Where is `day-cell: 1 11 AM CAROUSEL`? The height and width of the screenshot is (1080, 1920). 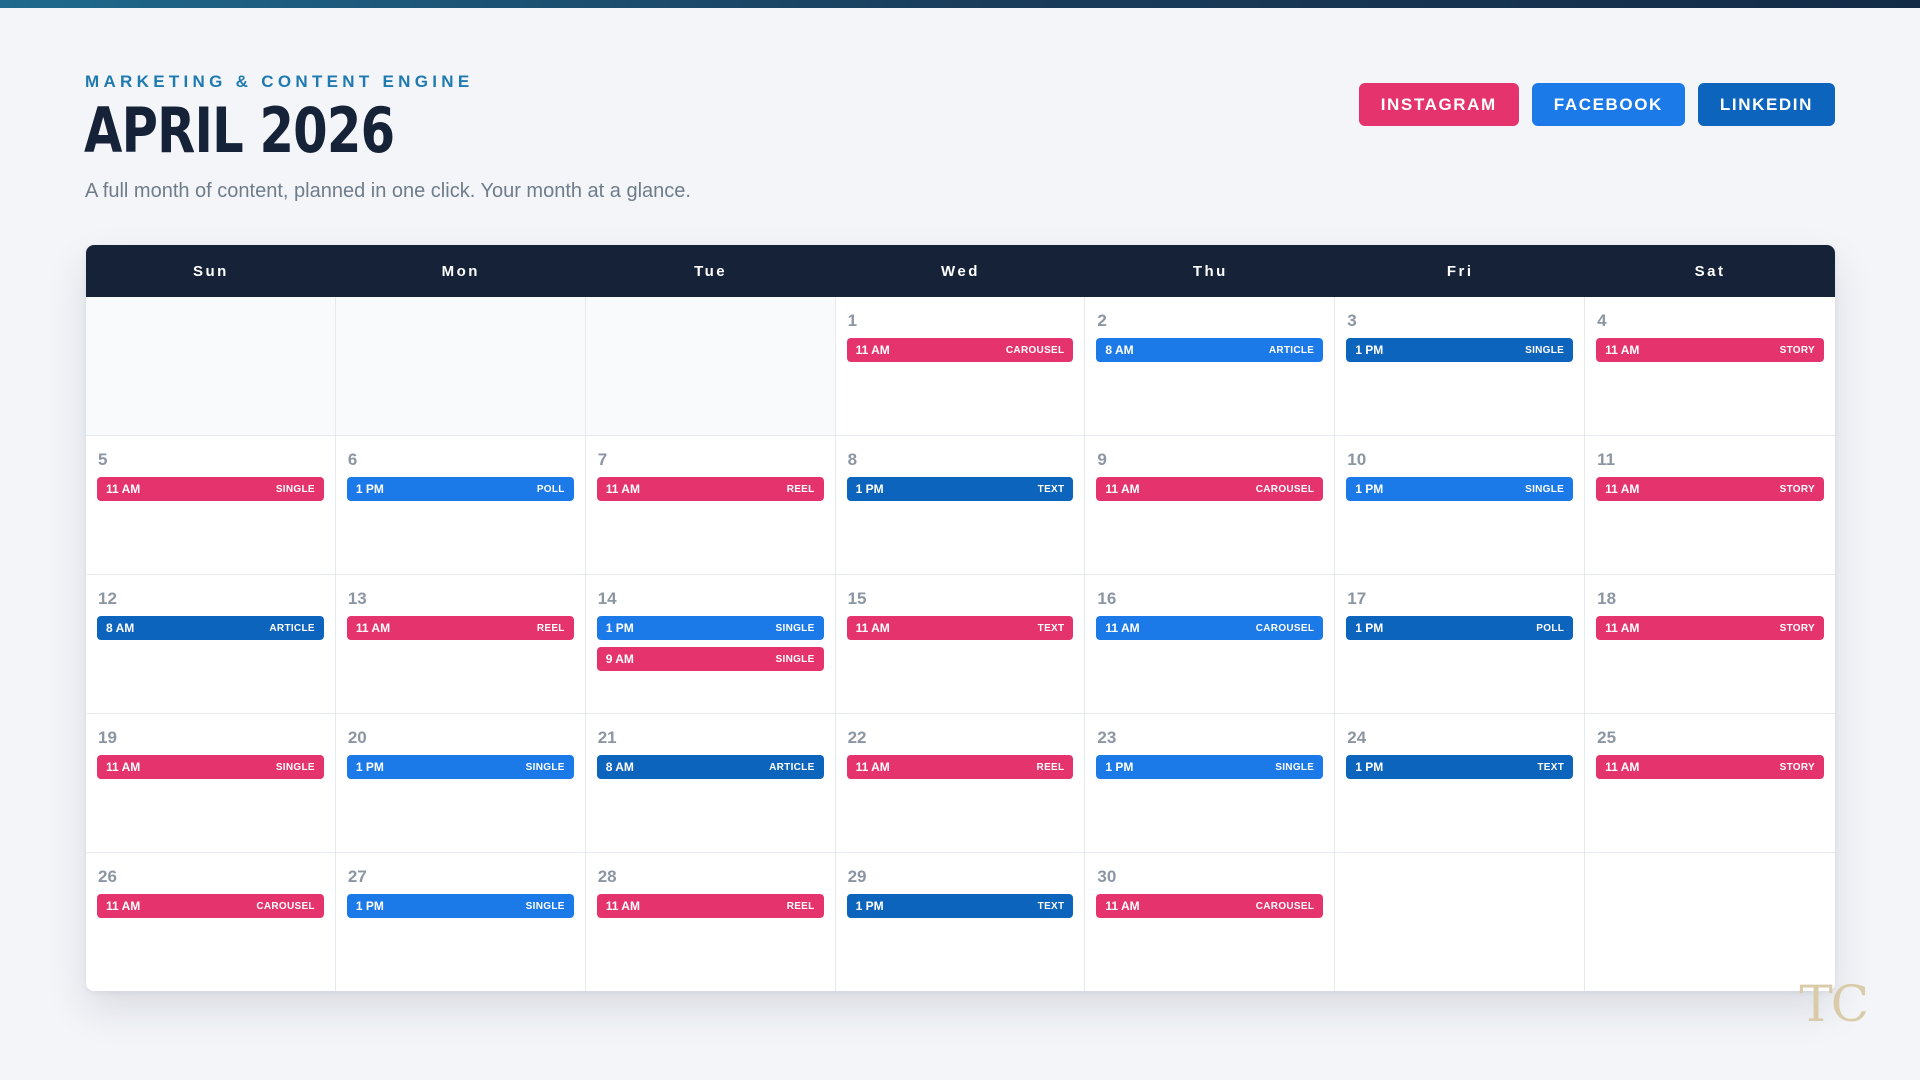
day-cell: 1 11 AM CAROUSEL is located at coordinates (960, 366).